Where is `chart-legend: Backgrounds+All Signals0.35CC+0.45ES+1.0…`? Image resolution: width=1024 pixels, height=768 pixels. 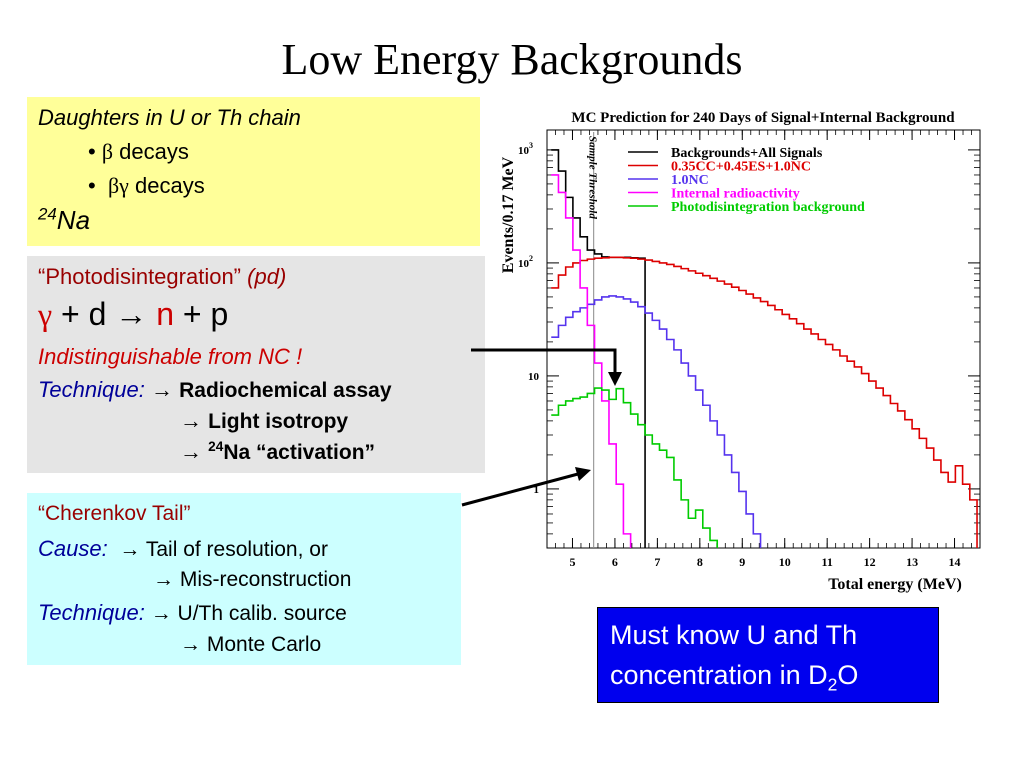 chart-legend: Backgrounds+All Signals0.35CC+0.45ES+1.0… is located at coordinates (746, 180).